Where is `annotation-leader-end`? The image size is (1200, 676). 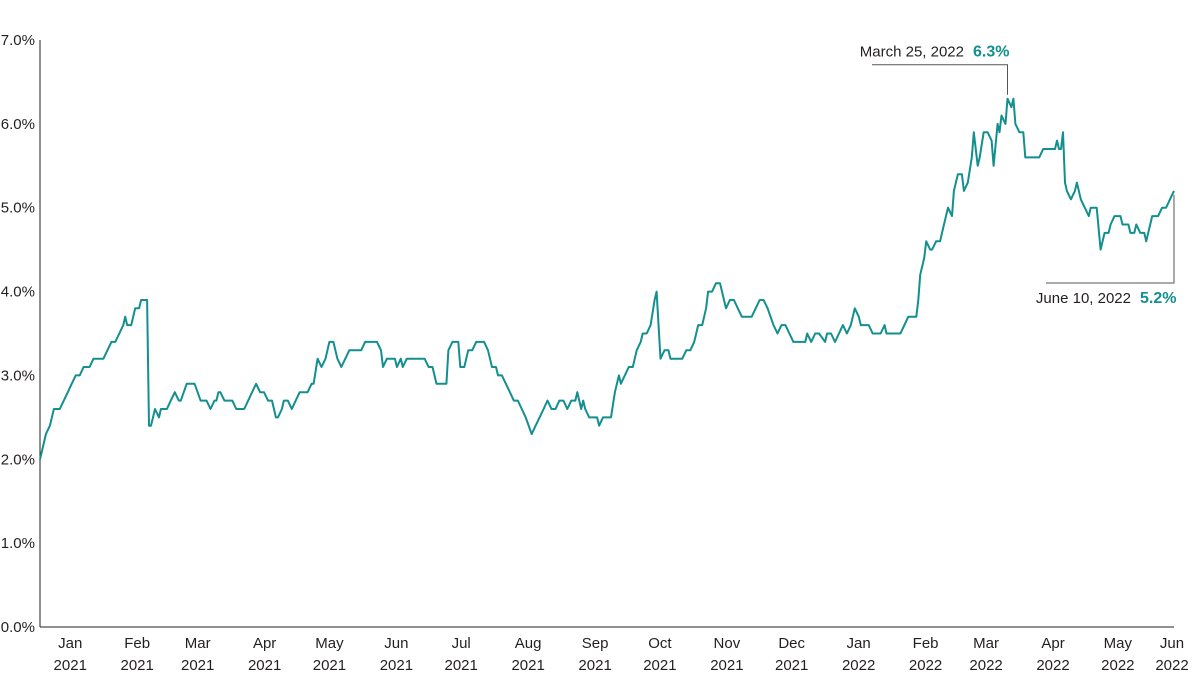
annotation-leader-end is located at coordinates (1110, 239).